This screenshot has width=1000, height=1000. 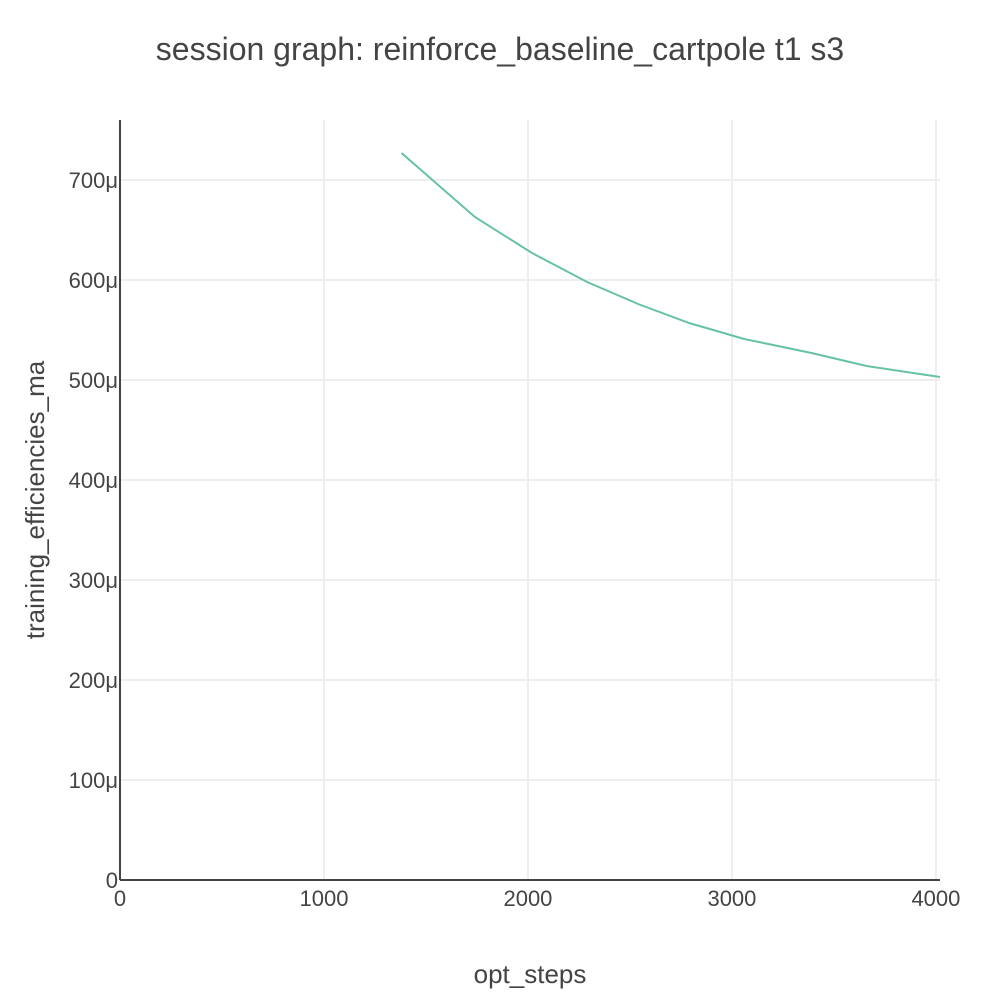 I want to click on y-tick-label: 700μ, so click(x=93, y=180).